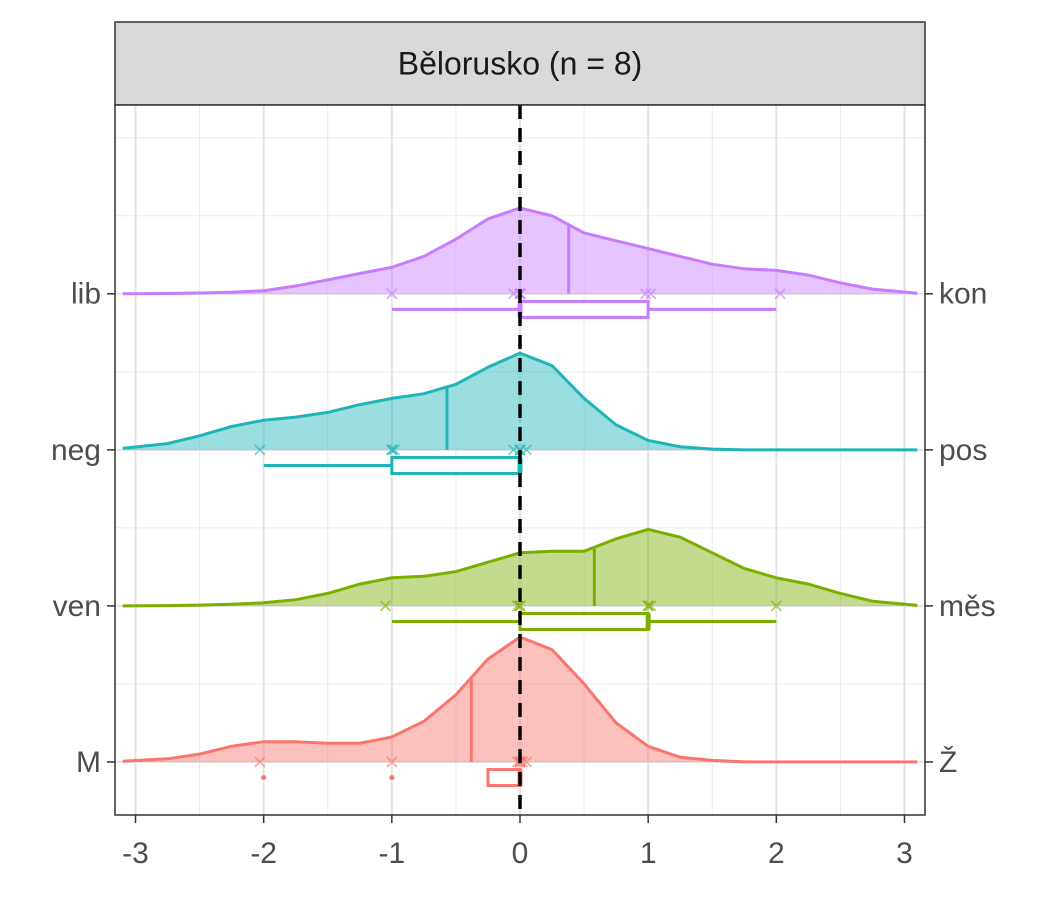 The image size is (1050, 905). I want to click on y-tick-label: lib, so click(86, 294).